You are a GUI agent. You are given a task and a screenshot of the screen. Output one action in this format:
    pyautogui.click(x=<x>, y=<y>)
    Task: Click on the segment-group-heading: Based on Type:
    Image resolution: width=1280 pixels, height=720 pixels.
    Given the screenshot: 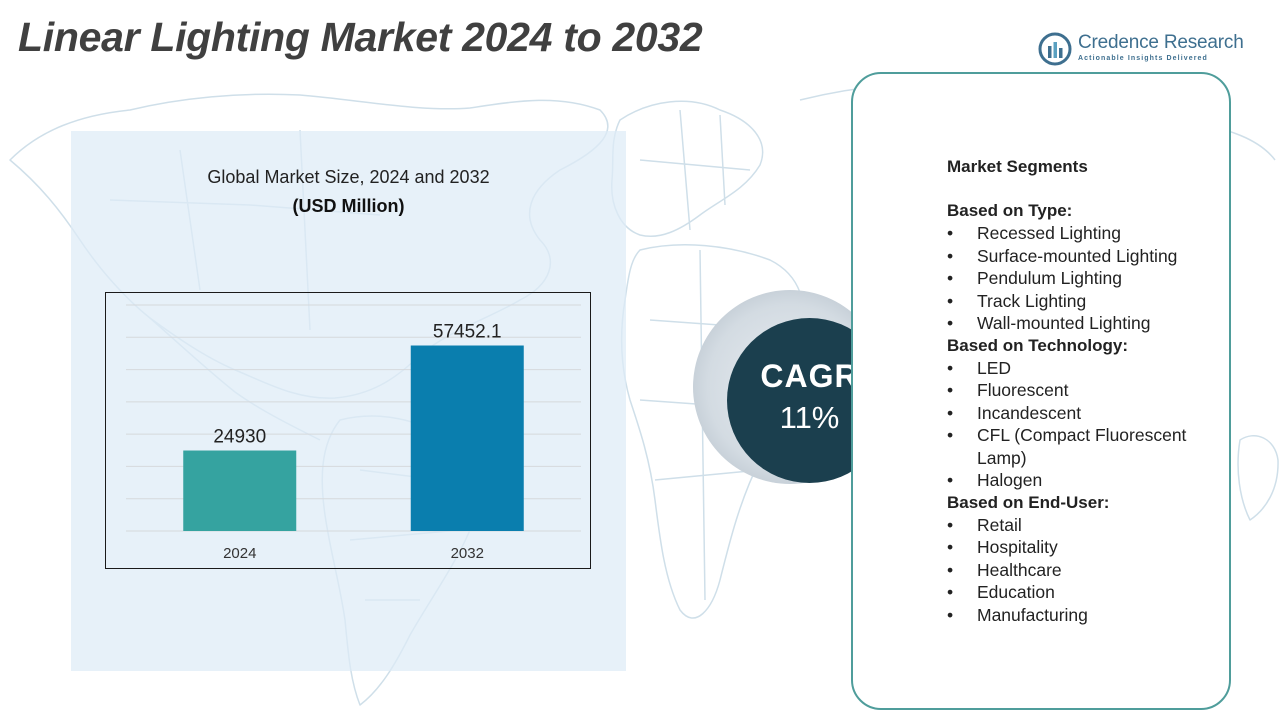 What is the action you would take?
    pyautogui.click(x=1010, y=210)
    